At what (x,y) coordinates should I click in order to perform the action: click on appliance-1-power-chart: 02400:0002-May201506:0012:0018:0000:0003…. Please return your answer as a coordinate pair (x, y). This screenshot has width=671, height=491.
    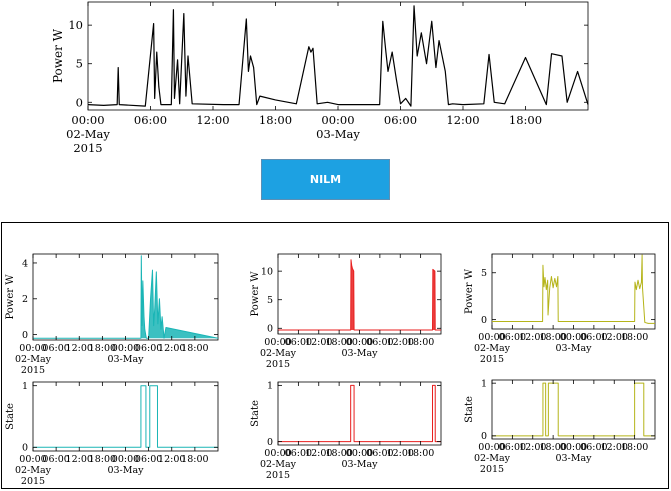
    Looking at the image, I should click on (112, 314).